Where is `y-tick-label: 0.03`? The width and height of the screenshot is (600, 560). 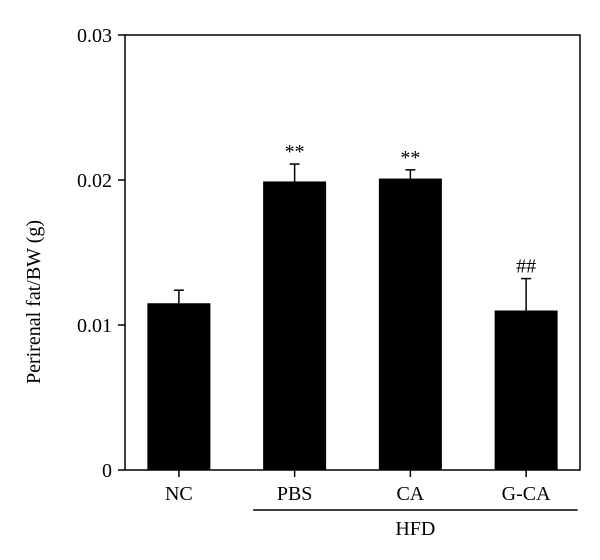
y-tick-label: 0.03 is located at coordinates (94, 36).